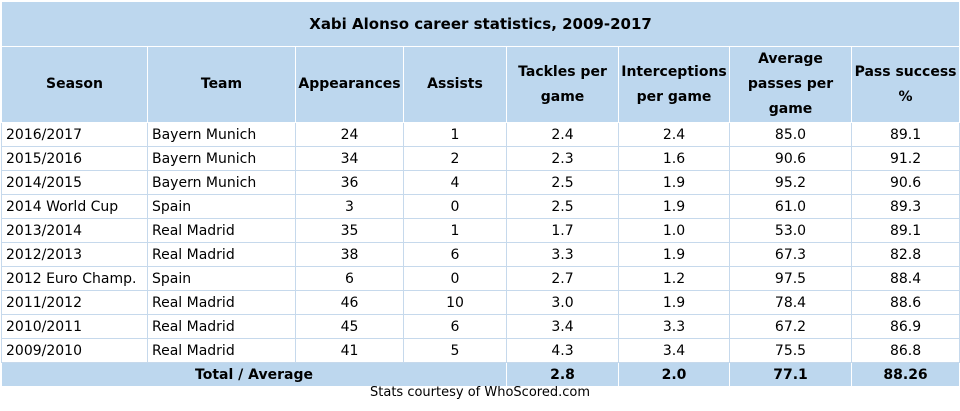 Image resolution: width=960 pixels, height=411 pixels. Describe the element at coordinates (674, 230) in the screenshot. I see `interceptions-cell: 1.0` at that location.